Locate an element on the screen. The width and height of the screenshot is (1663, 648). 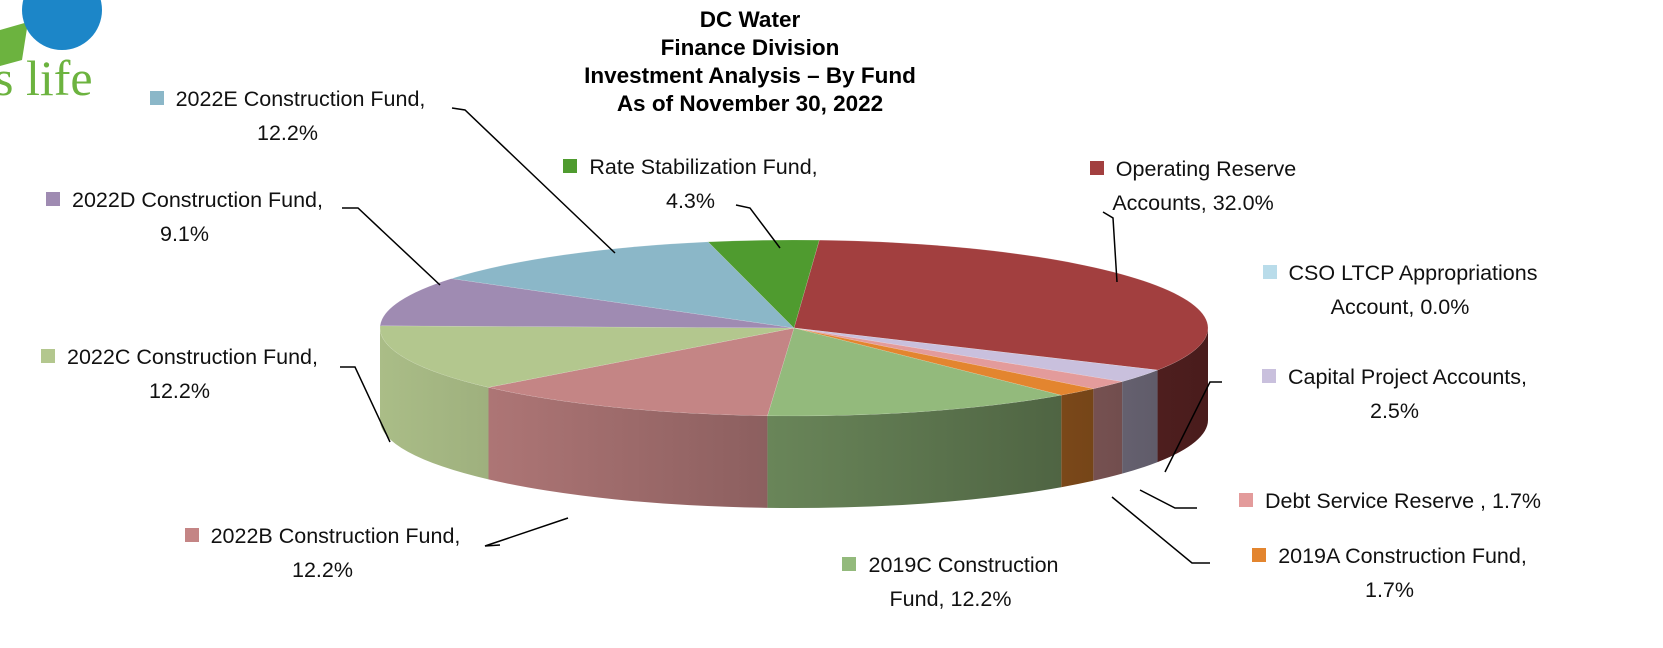
label-category: CSO LTCP Appropriations Account, is located at coordinates (1413, 290).